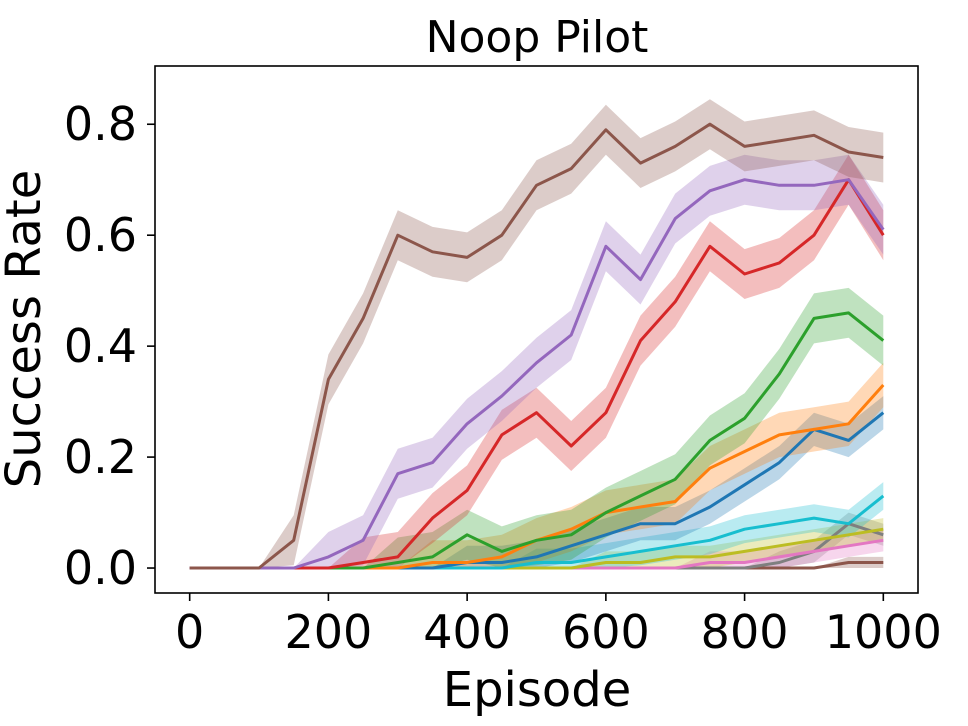  What do you see at coordinates (100, 235) in the screenshot?
I see `y-tick-label: 0.6` at bounding box center [100, 235].